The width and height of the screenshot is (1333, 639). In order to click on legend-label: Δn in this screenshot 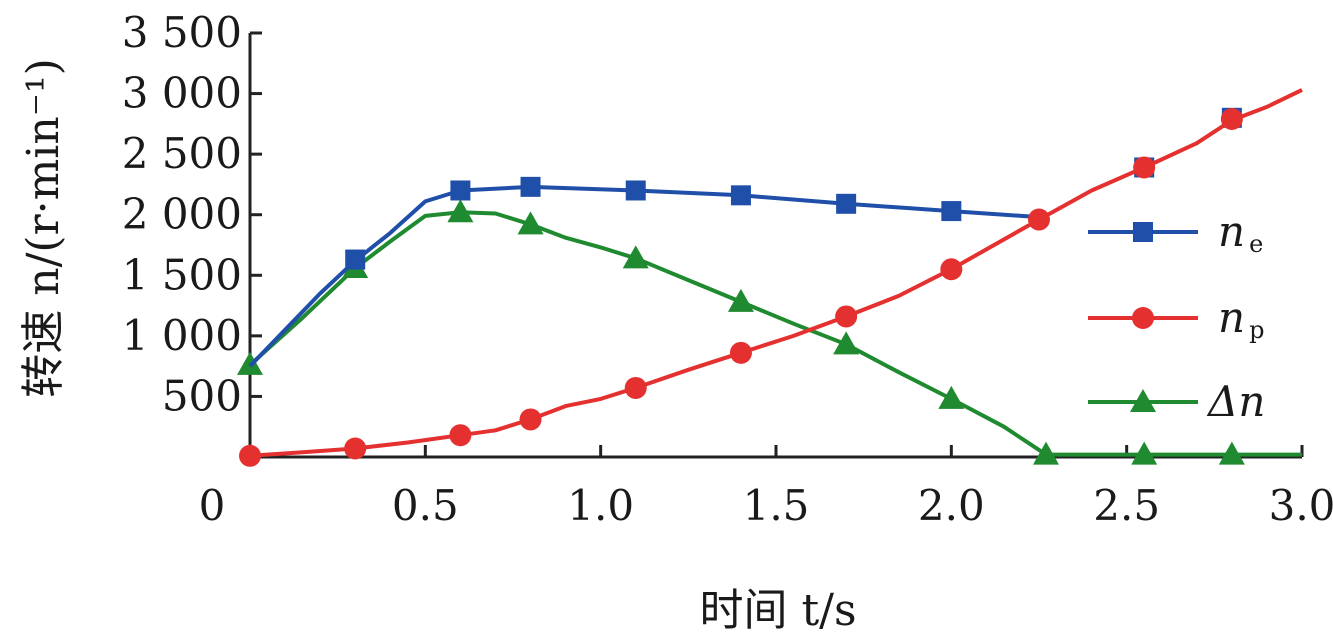, I will do `click(1235, 401)`.